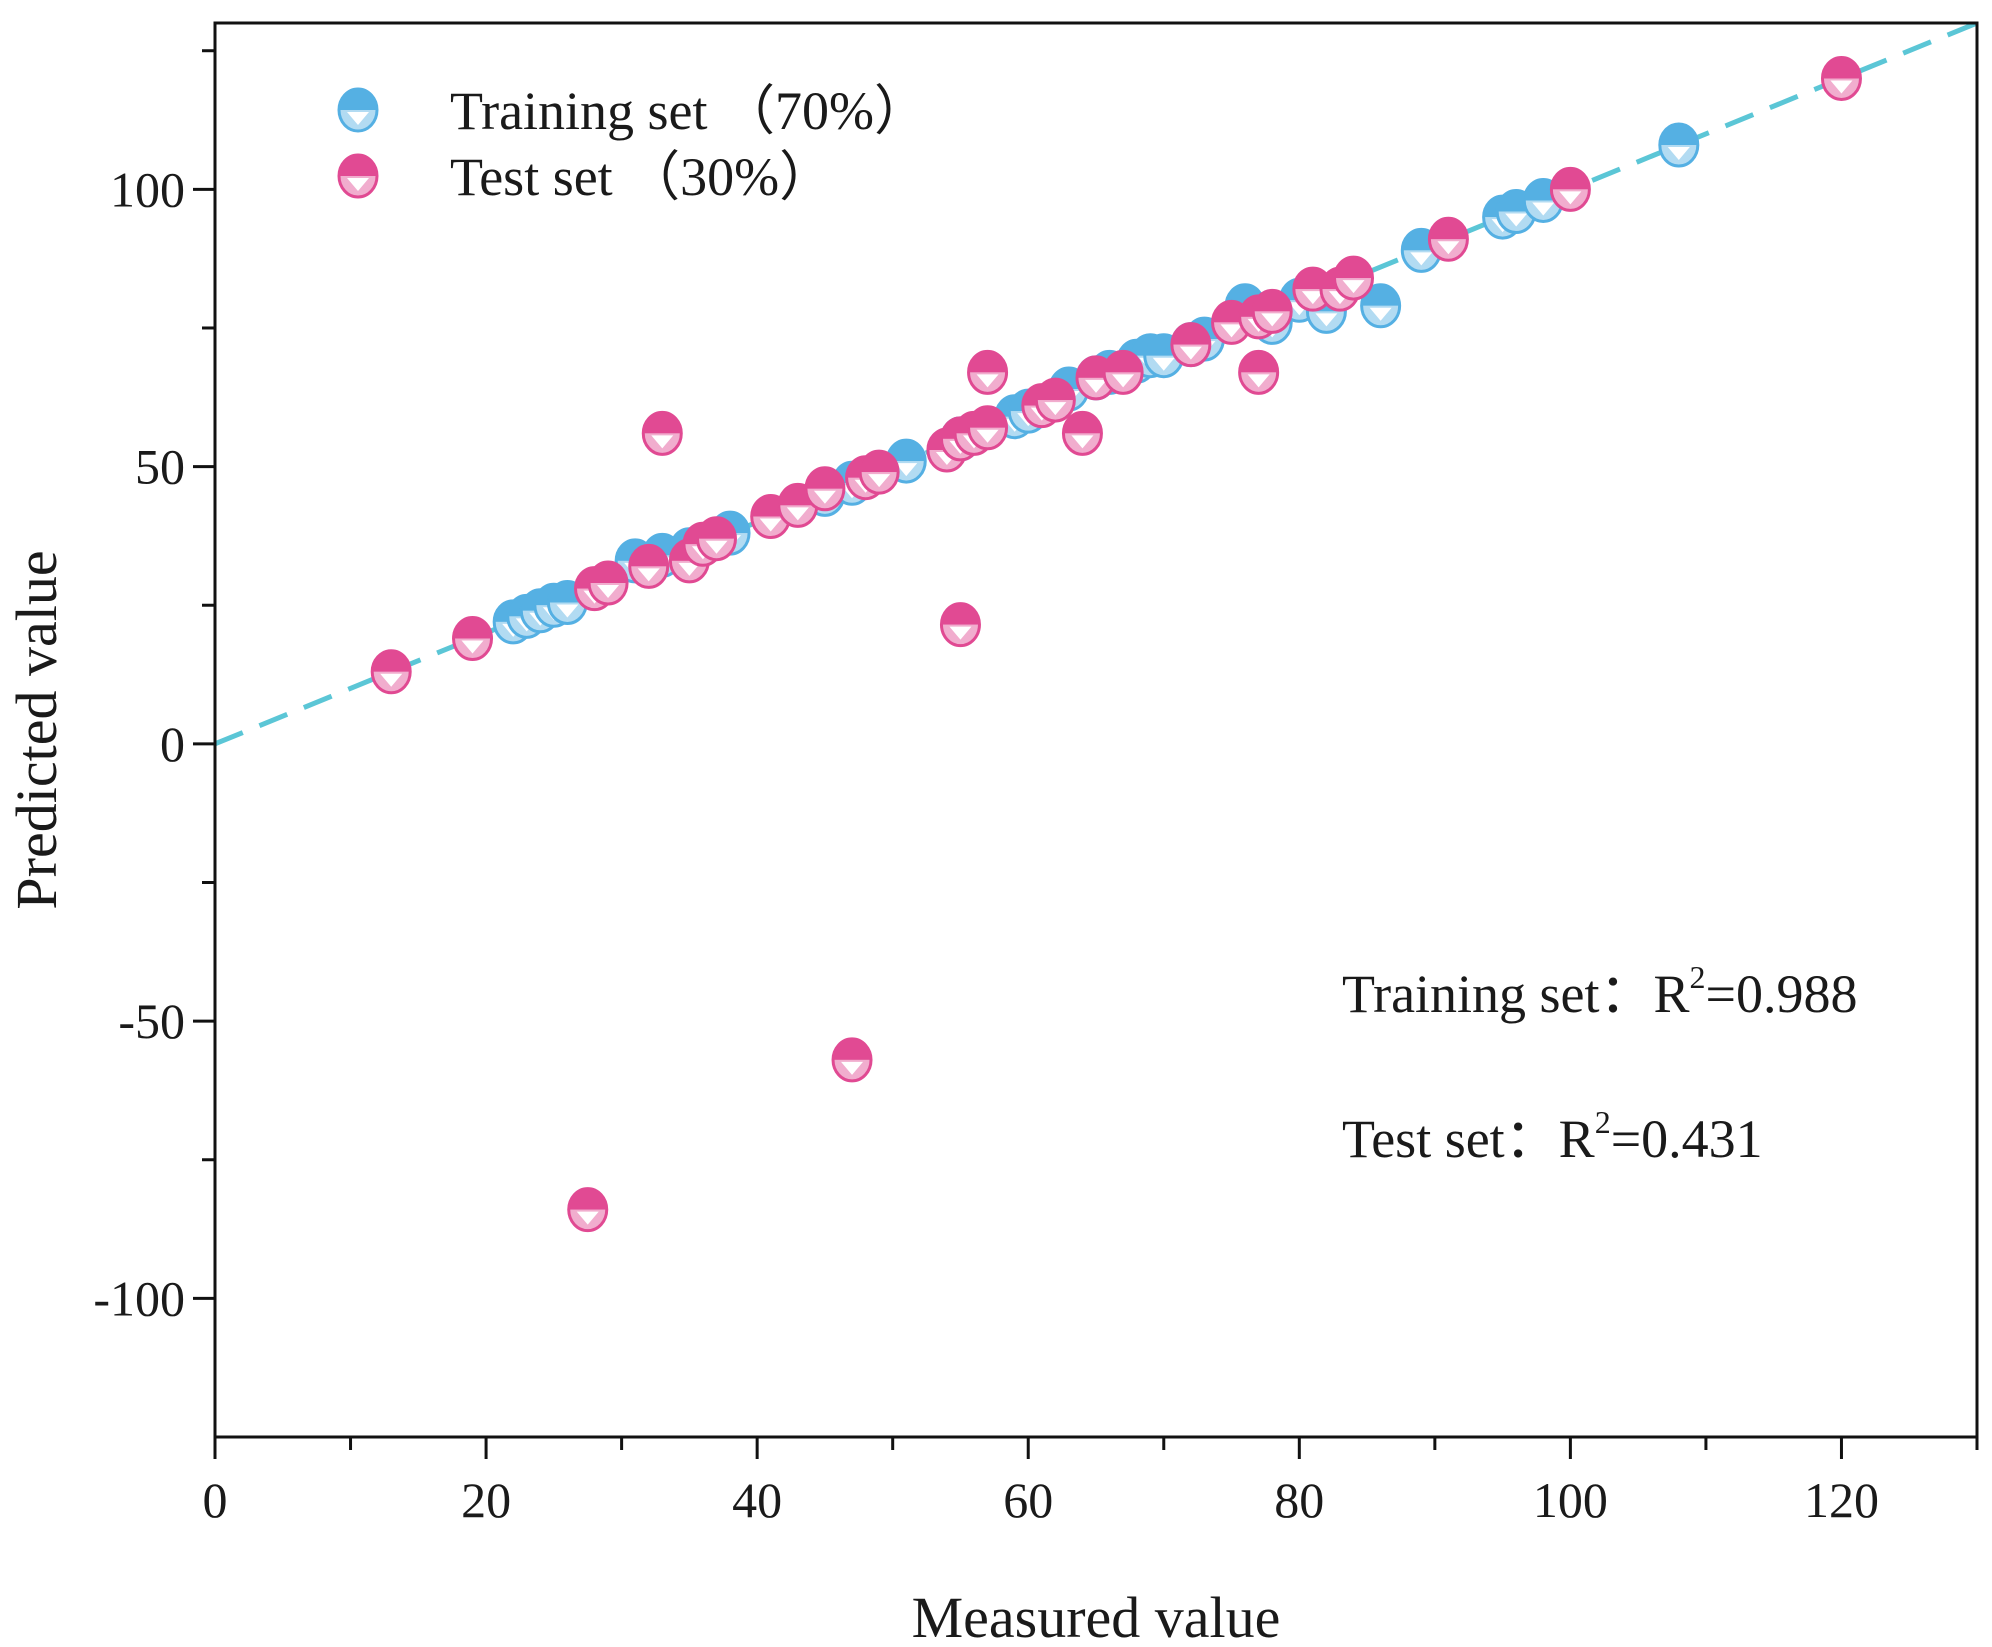 Image resolution: width=1992 pixels, height=1647 pixels. What do you see at coordinates (139, 1298) in the screenshot?
I see `y-tick-label: -100` at bounding box center [139, 1298].